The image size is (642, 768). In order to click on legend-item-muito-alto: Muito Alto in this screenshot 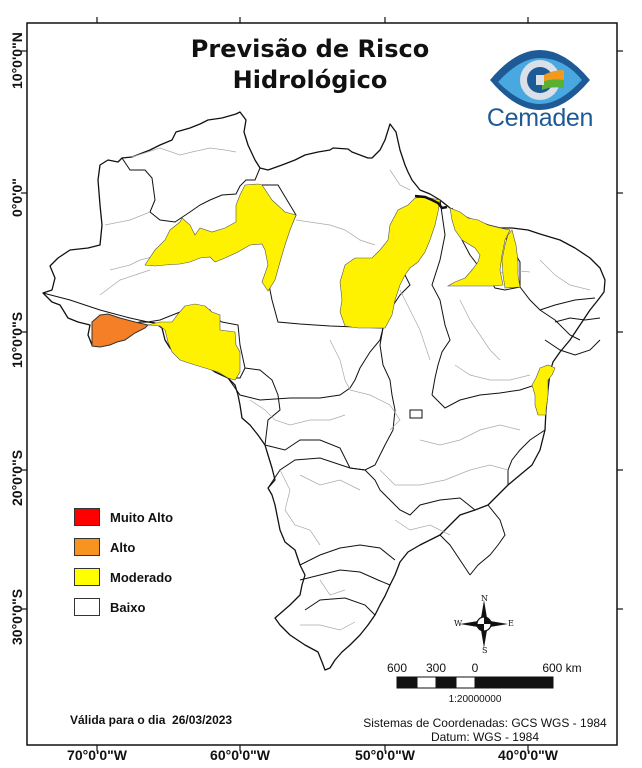, I will do `click(123, 517)`.